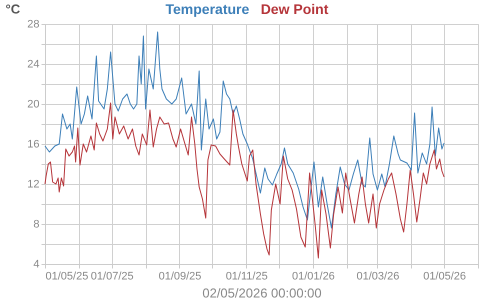  What do you see at coordinates (36, 264) in the screenshot?
I see `y-tick-label: 4` at bounding box center [36, 264].